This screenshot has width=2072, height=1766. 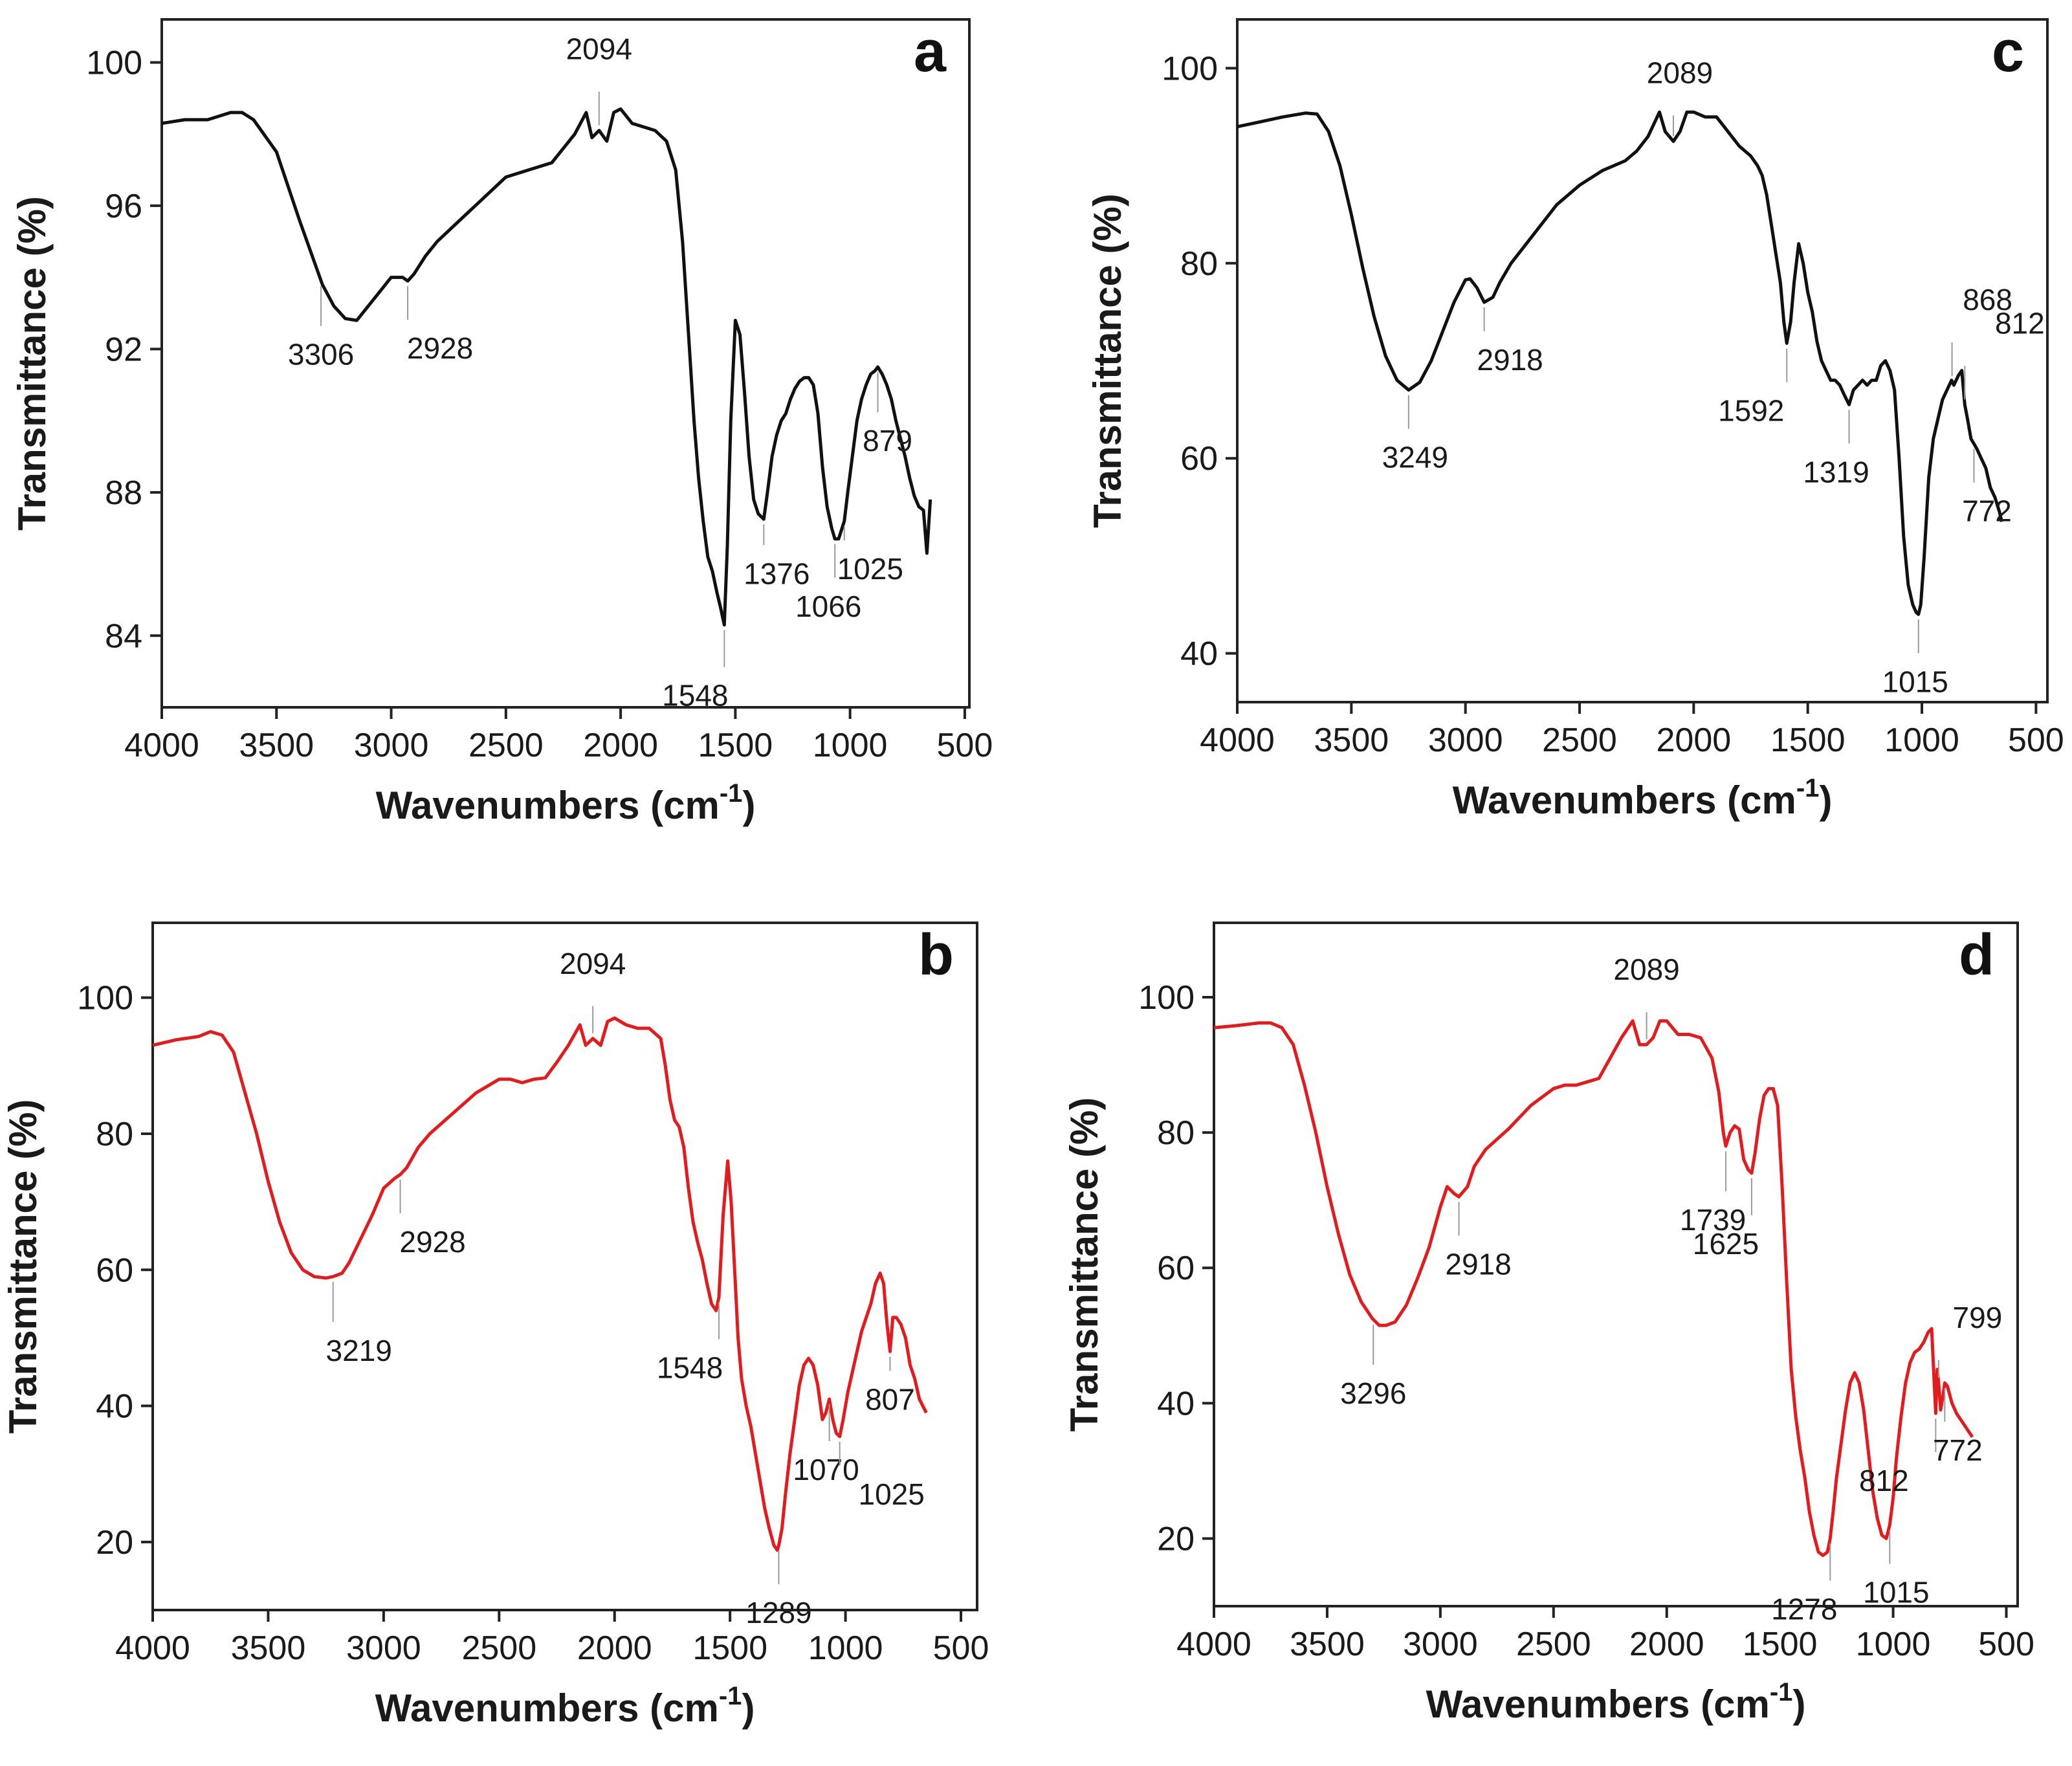 What do you see at coordinates (614, 1648) in the screenshot?
I see `x-tick-label-b: 2000` at bounding box center [614, 1648].